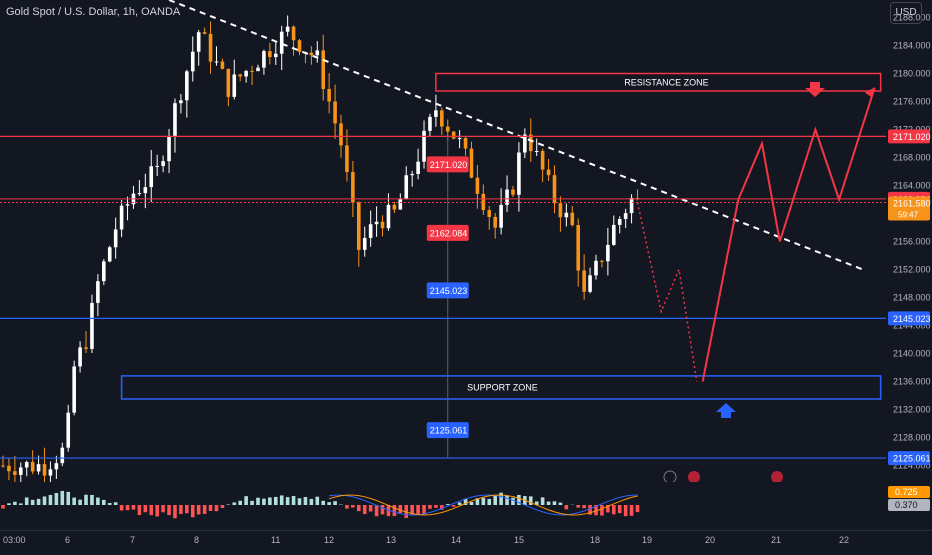 This screenshot has width=932, height=555. I want to click on x-tick-label: 13, so click(391, 540).